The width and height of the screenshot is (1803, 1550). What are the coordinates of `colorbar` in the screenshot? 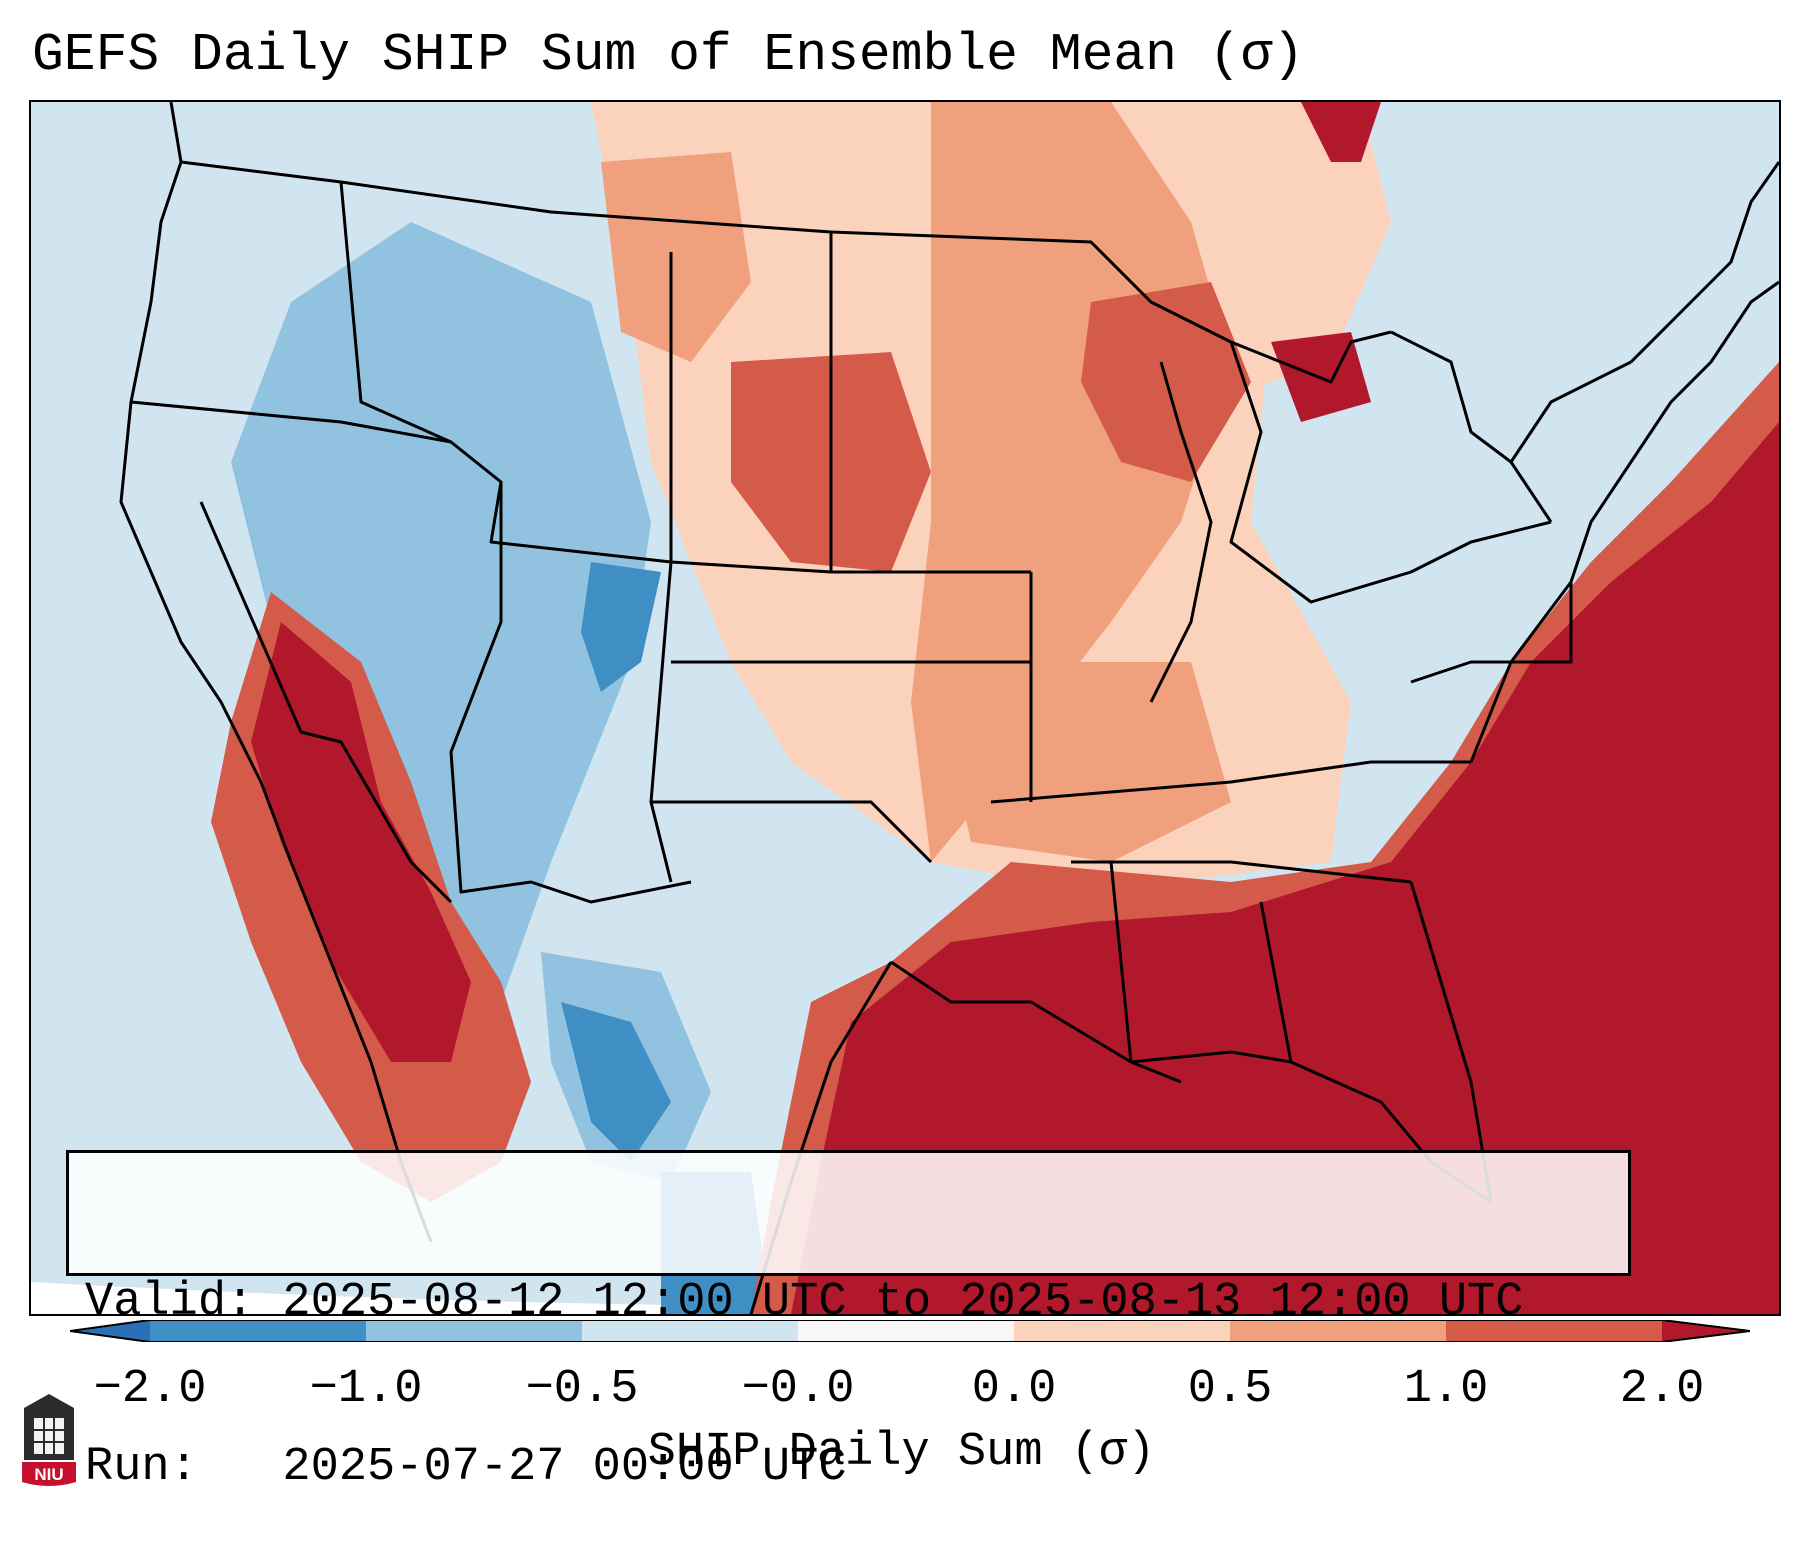 It's located at (910, 1331).